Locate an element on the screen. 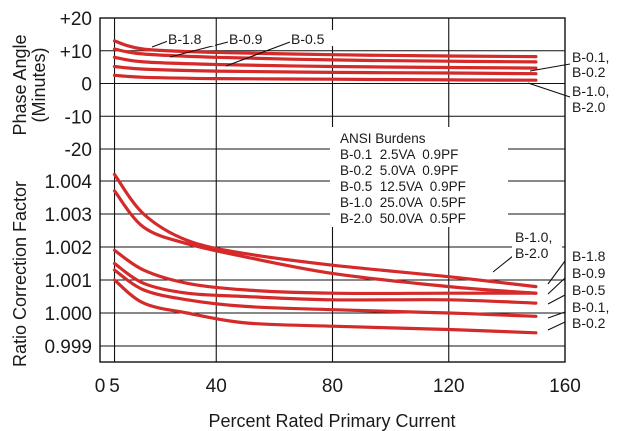  y-tick-label: 0 is located at coordinates (86, 85).